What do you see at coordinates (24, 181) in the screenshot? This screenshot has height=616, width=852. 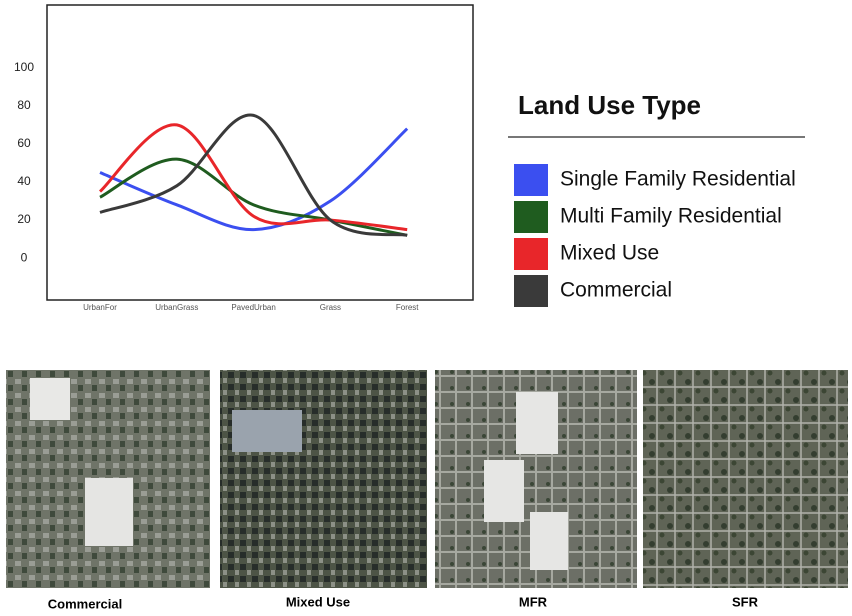 I see `y-tick-label: 40` at bounding box center [24, 181].